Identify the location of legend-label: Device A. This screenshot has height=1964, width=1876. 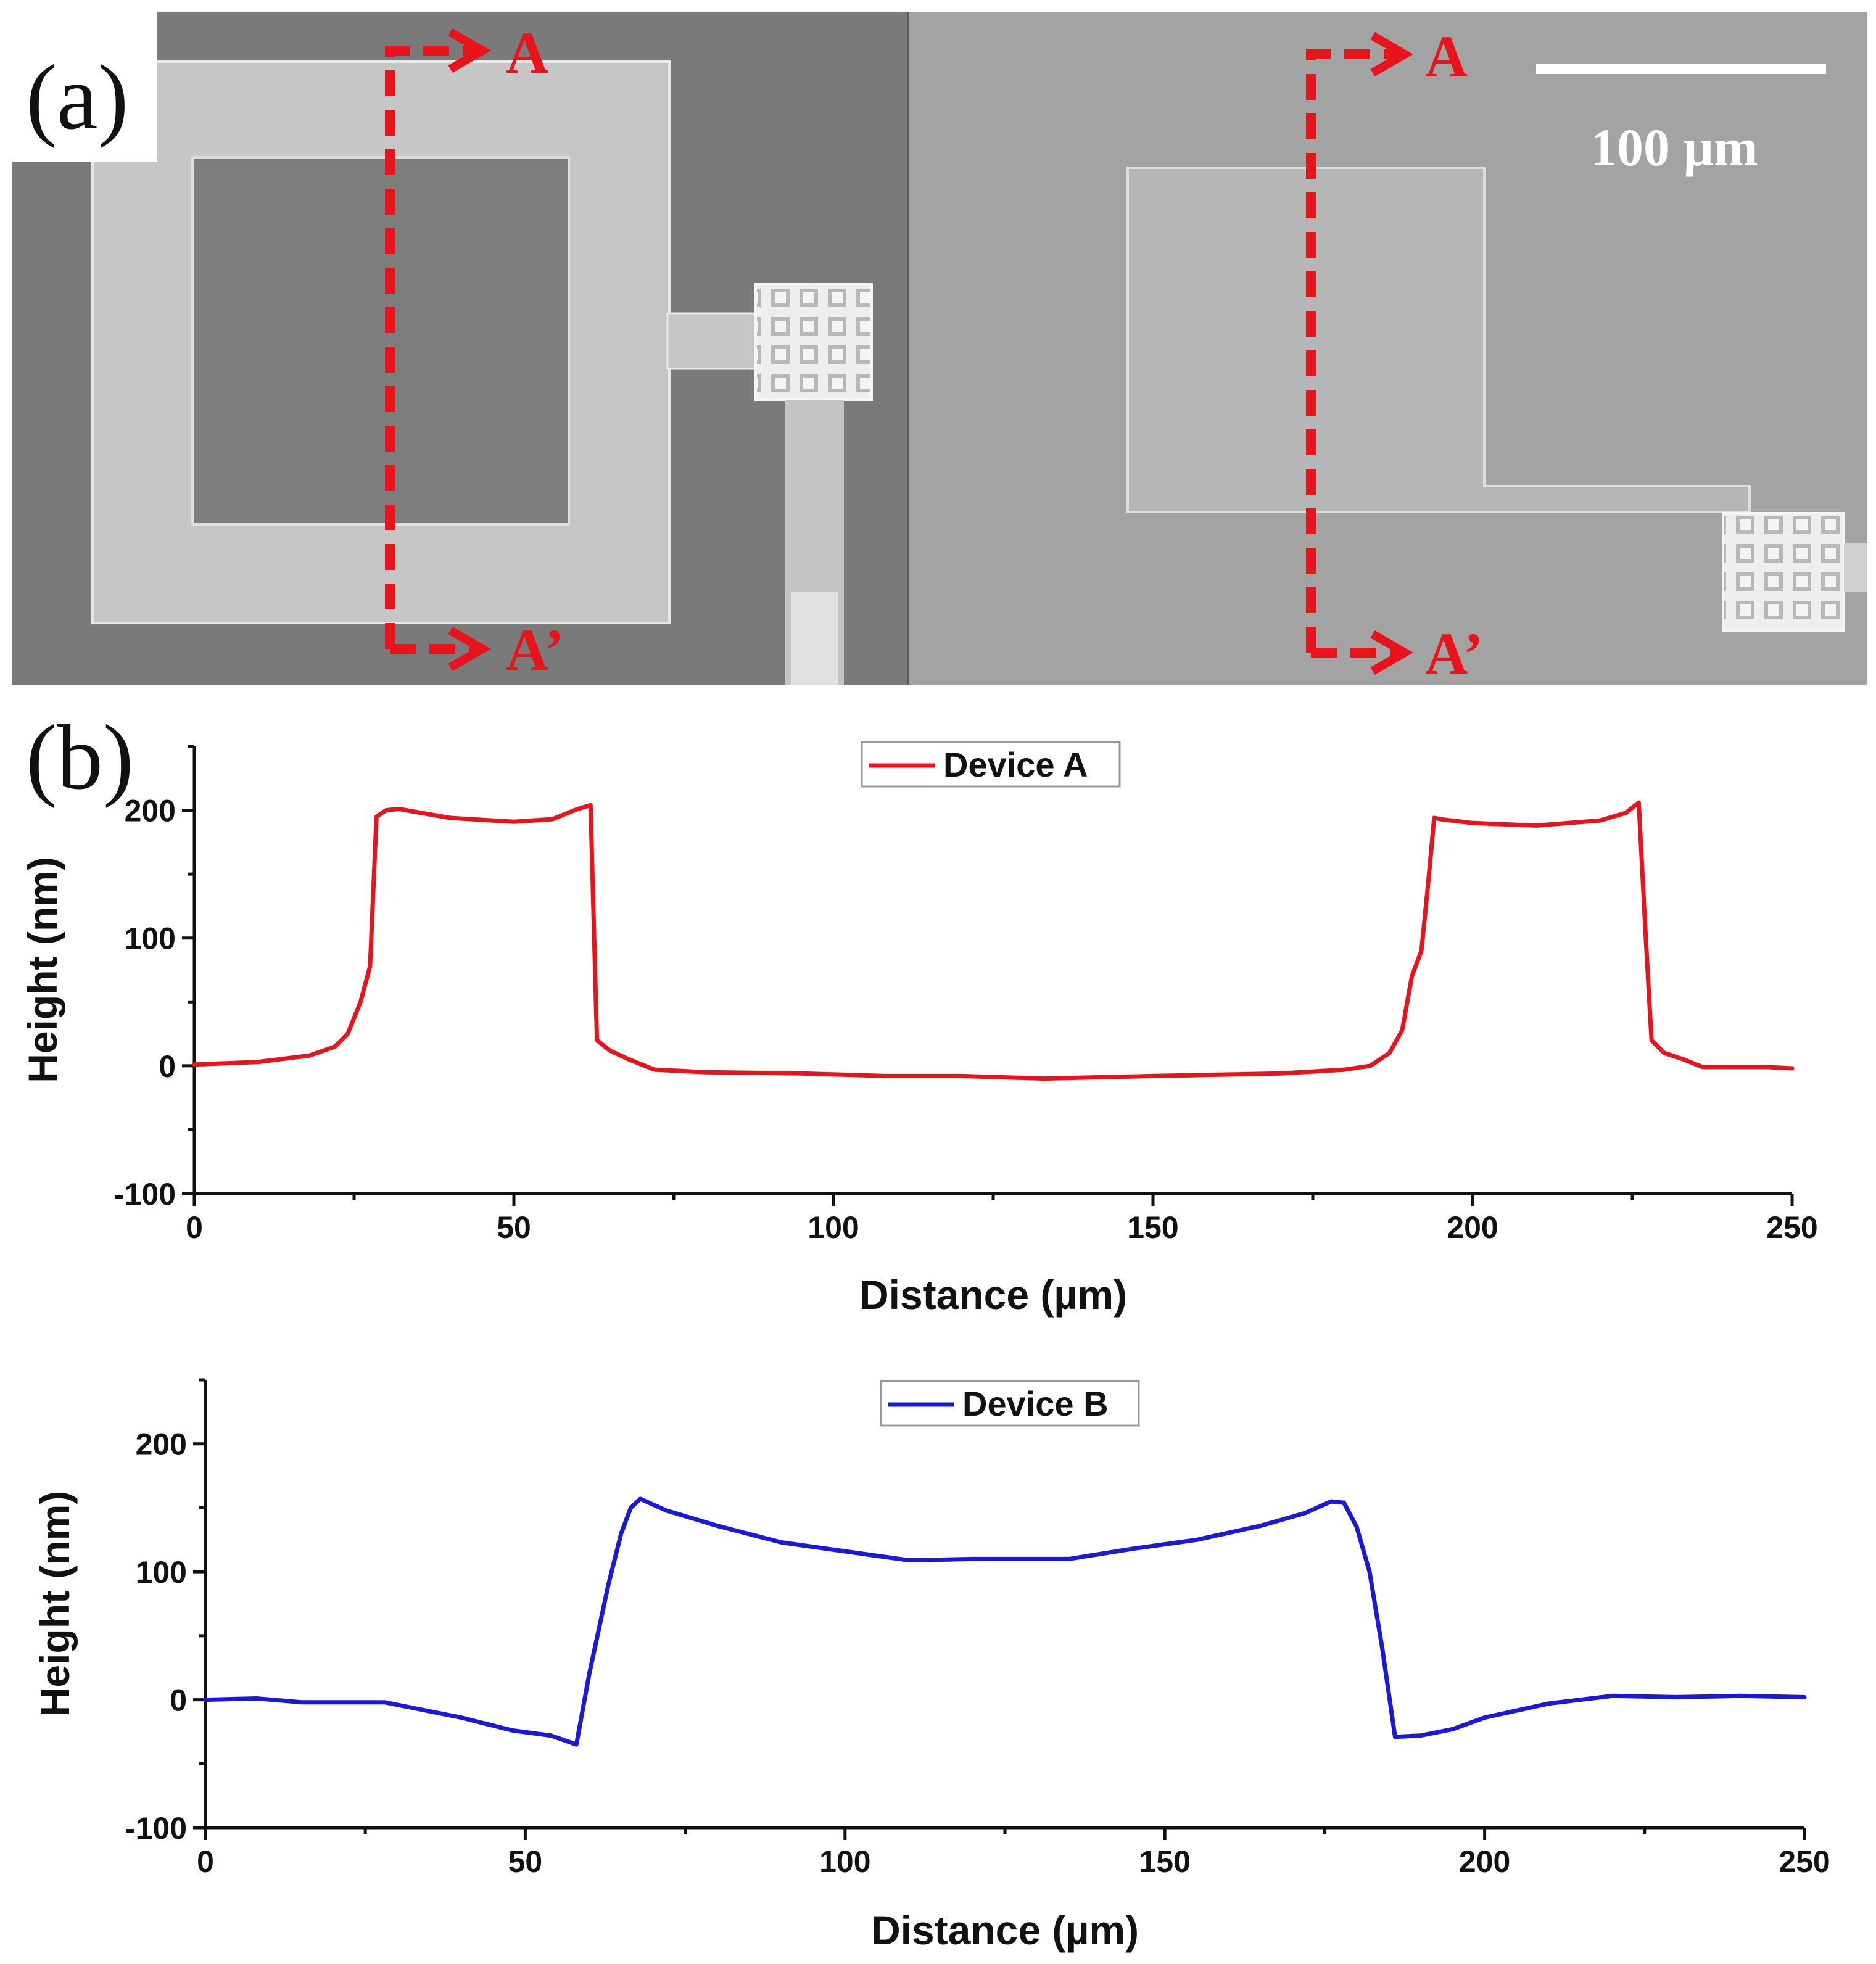
(1015, 764).